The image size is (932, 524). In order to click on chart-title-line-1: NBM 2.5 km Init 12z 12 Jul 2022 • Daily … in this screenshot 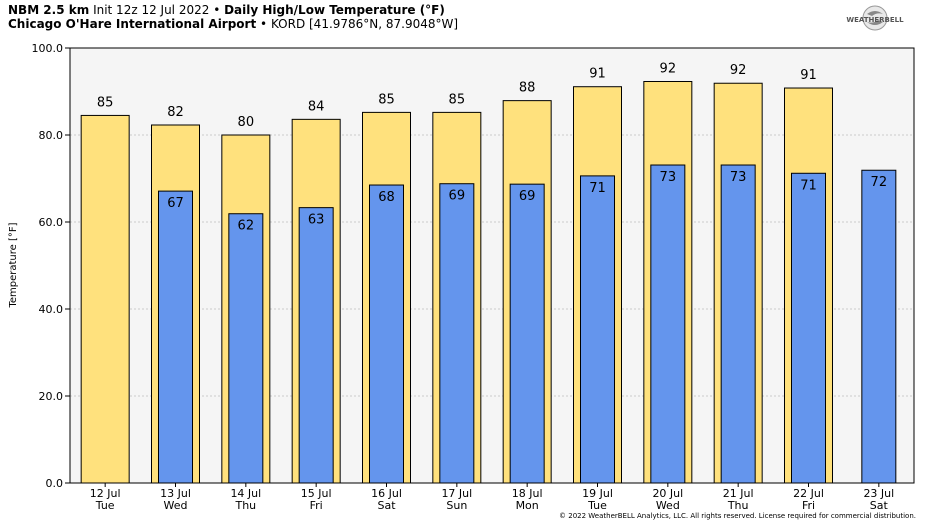, I will do `click(226, 10)`.